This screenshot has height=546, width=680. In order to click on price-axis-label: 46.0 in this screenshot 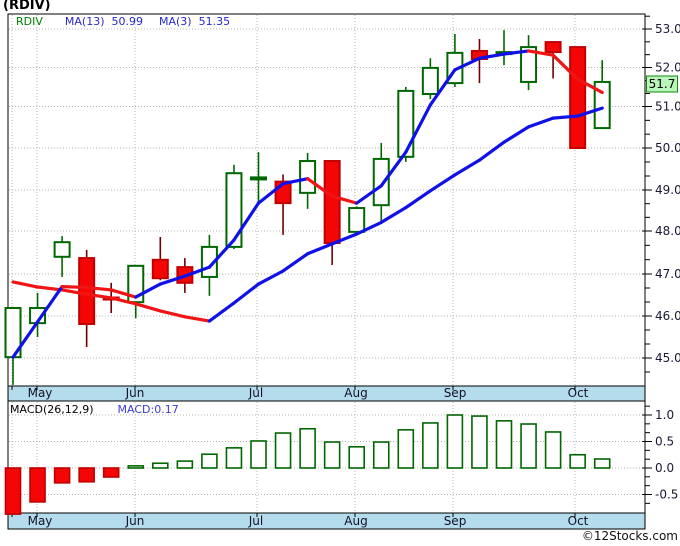, I will do `click(667, 316)`.